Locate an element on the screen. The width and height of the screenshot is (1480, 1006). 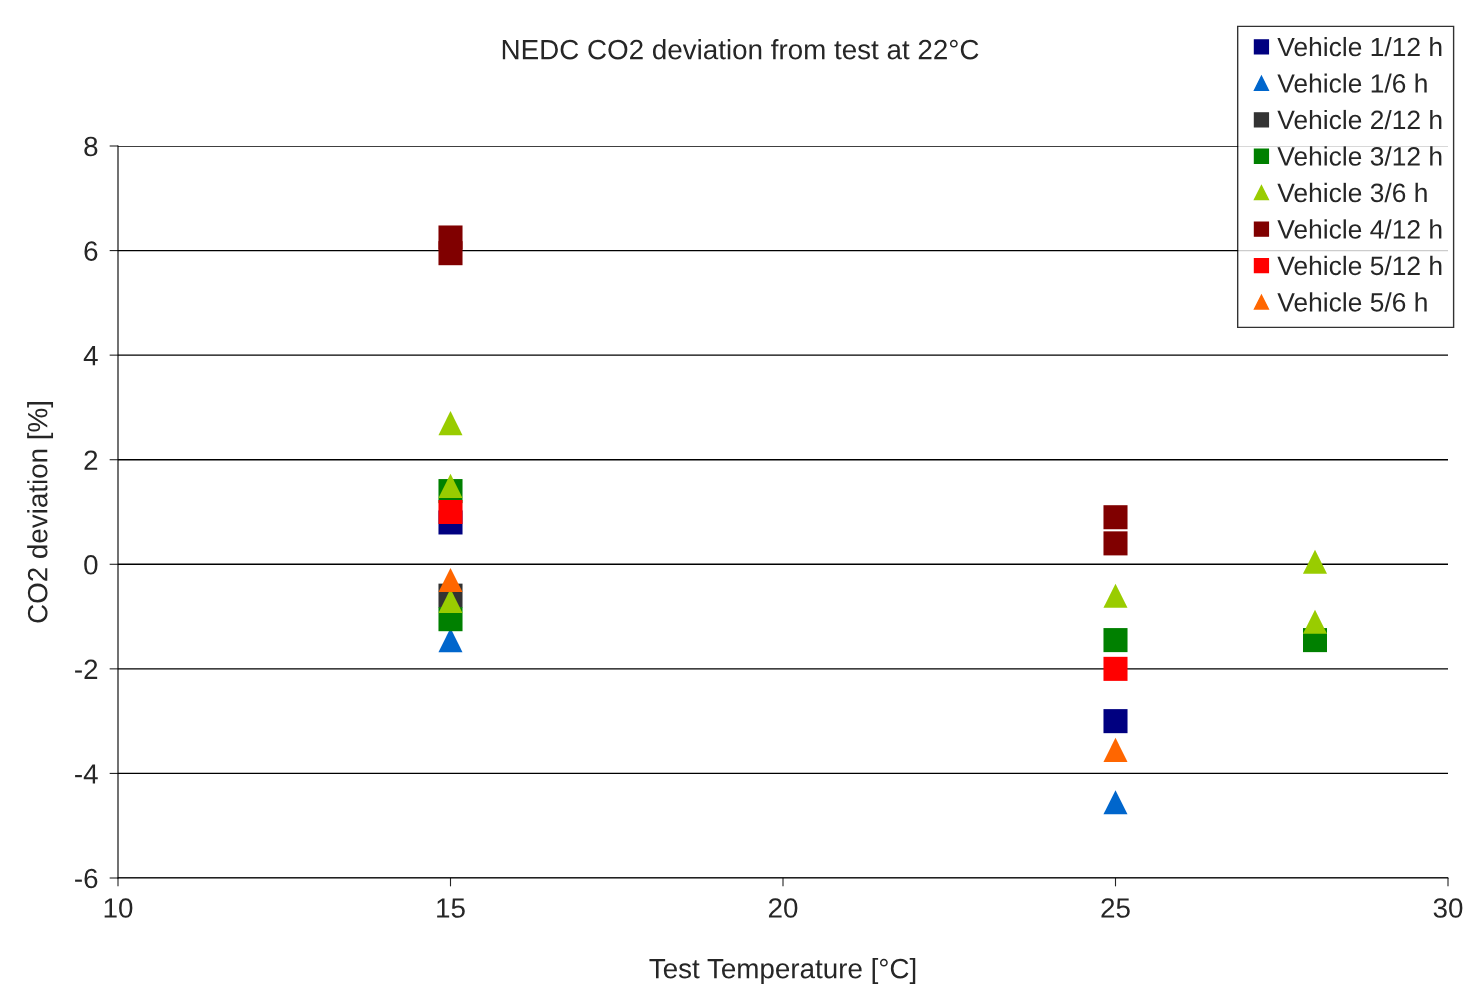
legend-label: Vehicle 4/12 h is located at coordinates (1359, 229).